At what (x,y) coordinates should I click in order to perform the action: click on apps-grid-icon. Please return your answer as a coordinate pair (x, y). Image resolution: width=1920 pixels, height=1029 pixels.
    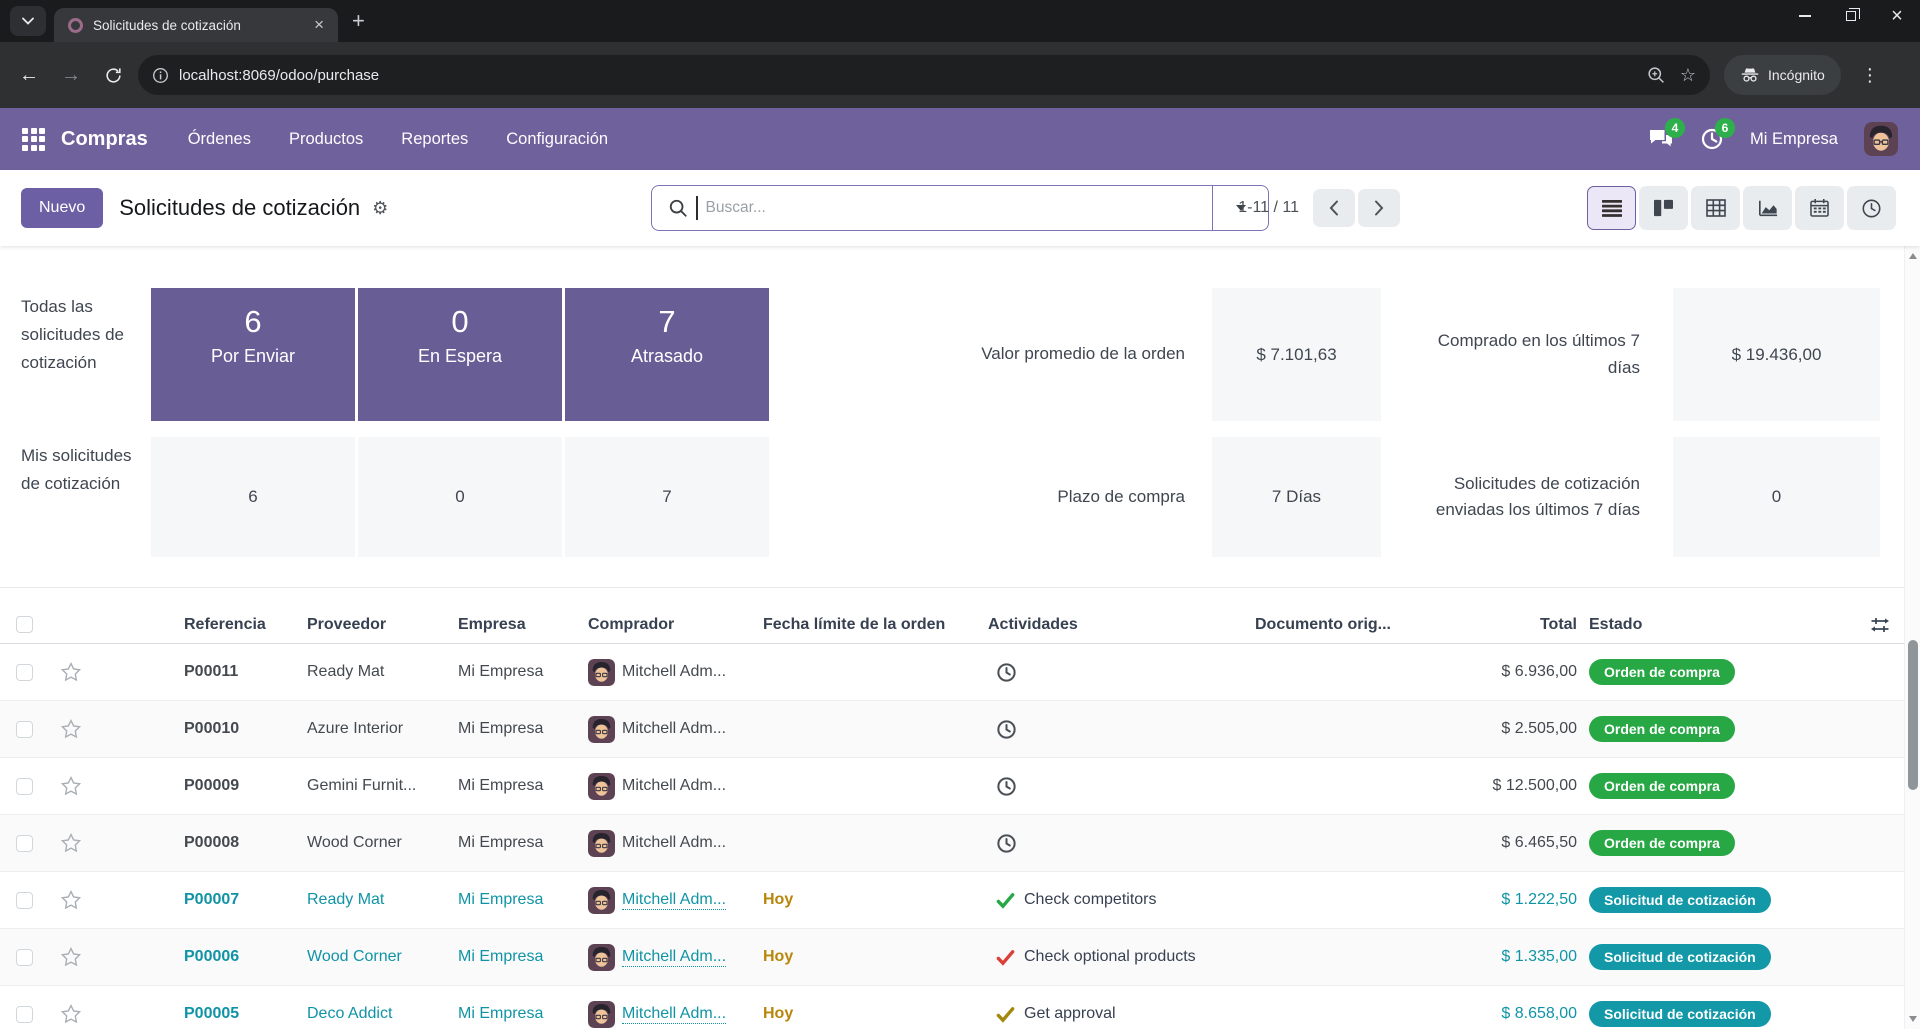
    Looking at the image, I should click on (33, 139).